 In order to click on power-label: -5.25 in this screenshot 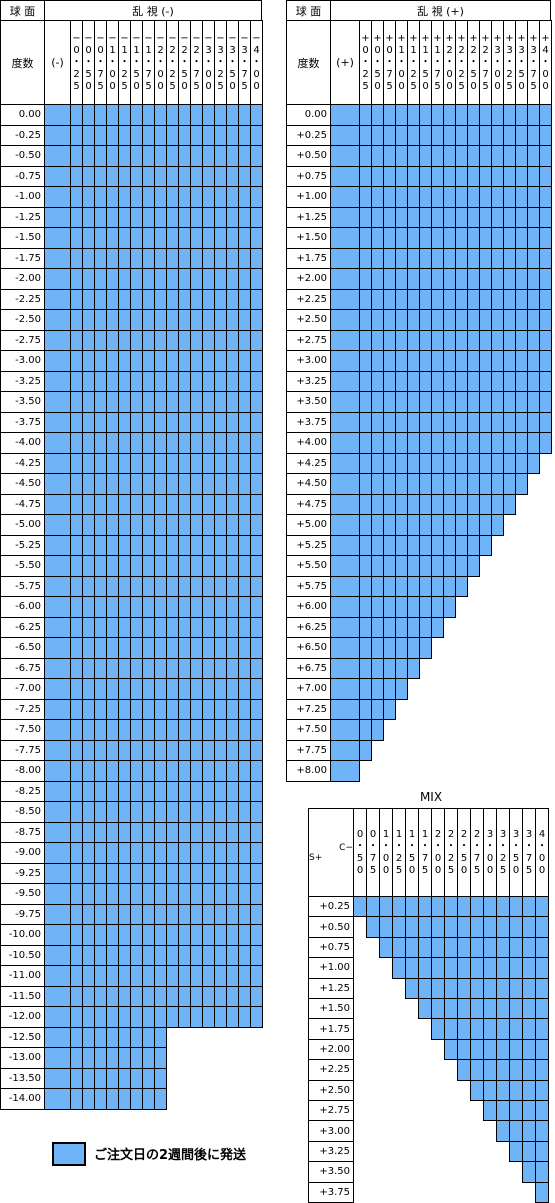, I will do `click(22, 545)`.